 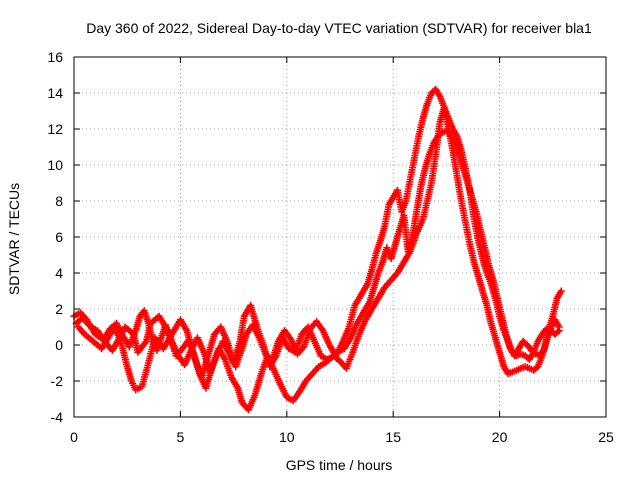 I want to click on x-tick-label: 25, so click(x=606, y=437).